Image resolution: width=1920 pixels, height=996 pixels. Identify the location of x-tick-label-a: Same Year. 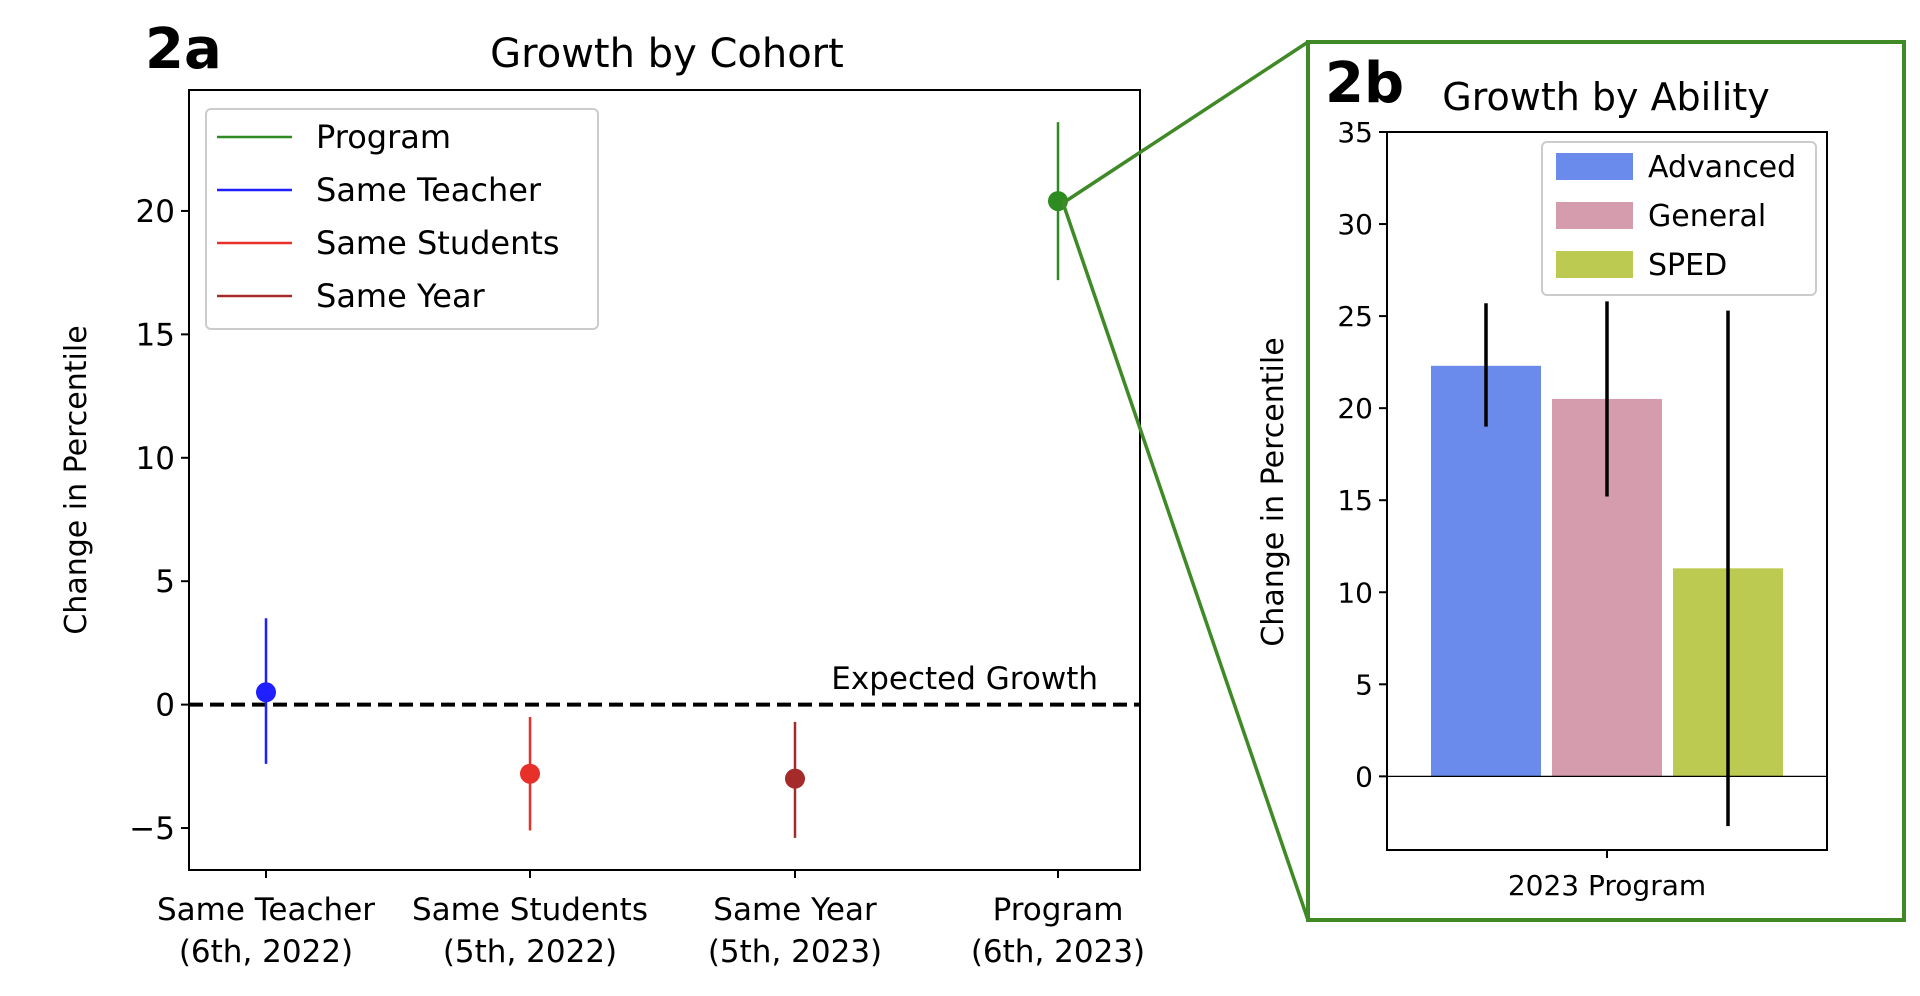
(795, 910).